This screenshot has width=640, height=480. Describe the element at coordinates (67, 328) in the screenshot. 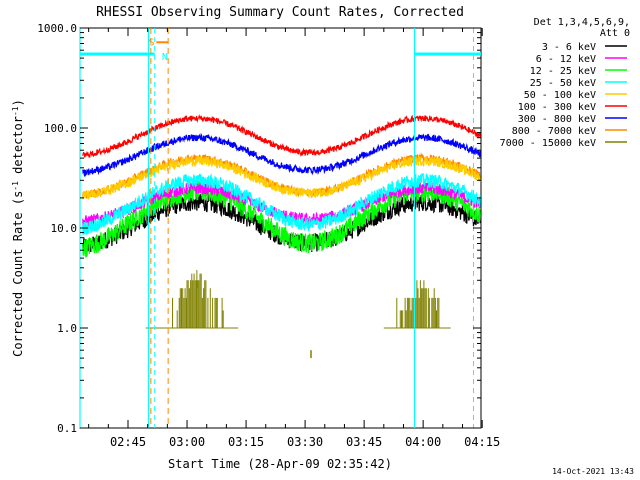

I see `y-tick-label: 1.0` at that location.